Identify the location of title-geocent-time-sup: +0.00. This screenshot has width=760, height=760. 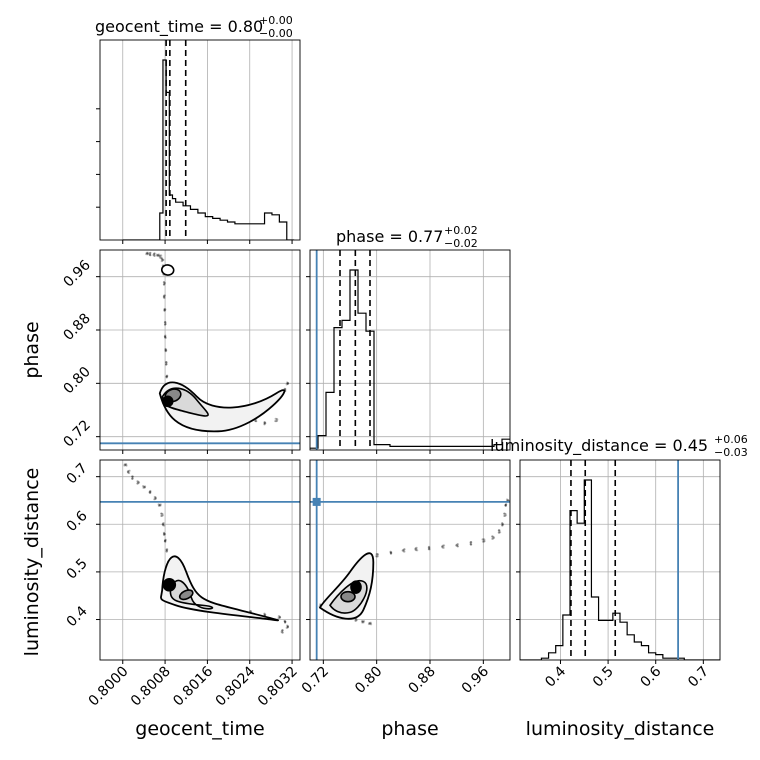
(276, 20).